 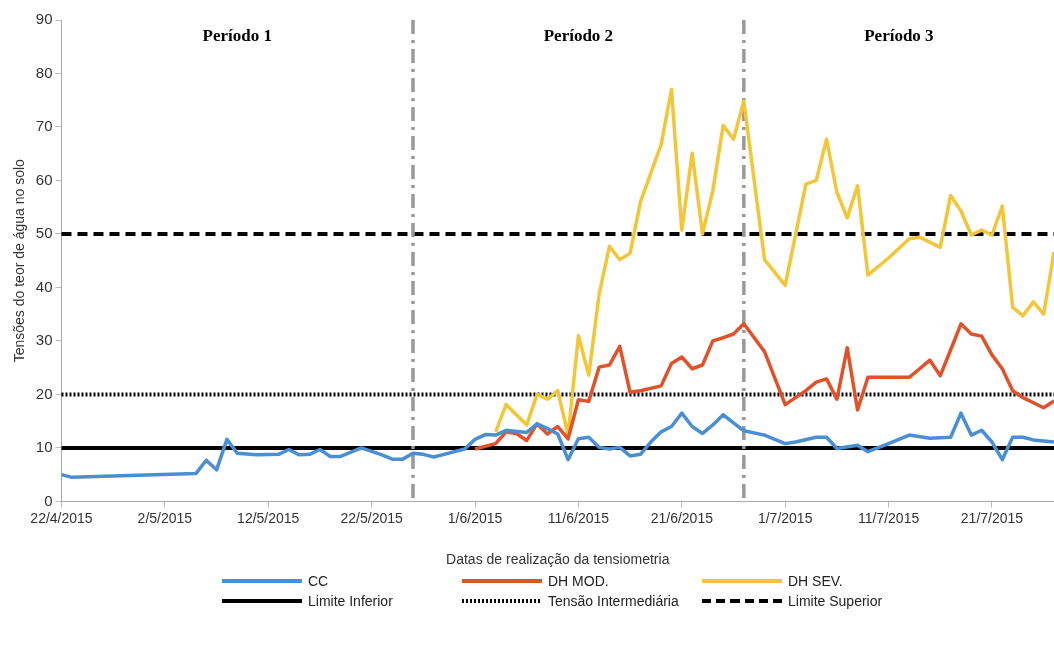 I want to click on legend-label: Limite Superior, so click(x=835, y=601).